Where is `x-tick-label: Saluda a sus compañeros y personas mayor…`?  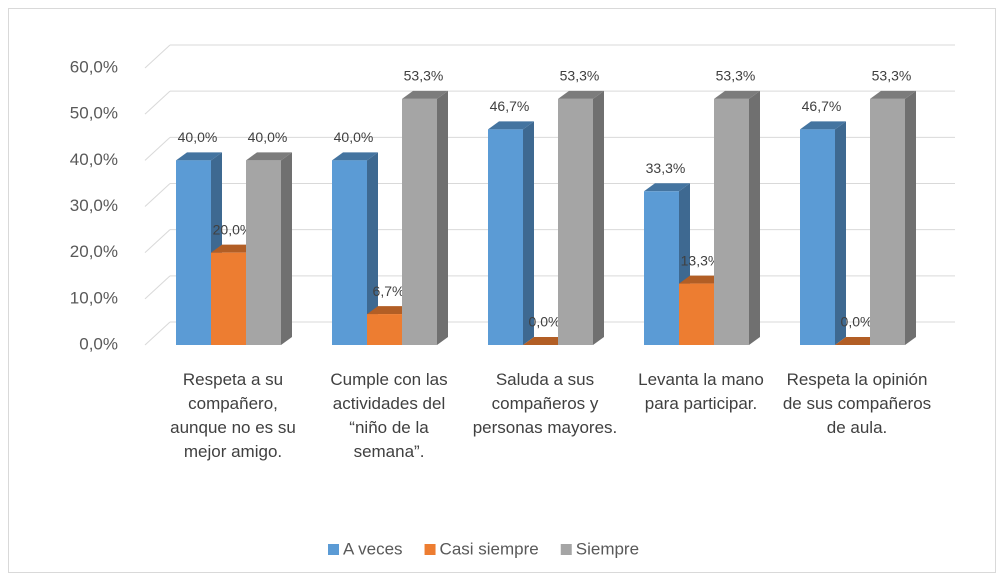
x-tick-label: Saluda a sus compañeros y personas mayor… is located at coordinates (545, 403).